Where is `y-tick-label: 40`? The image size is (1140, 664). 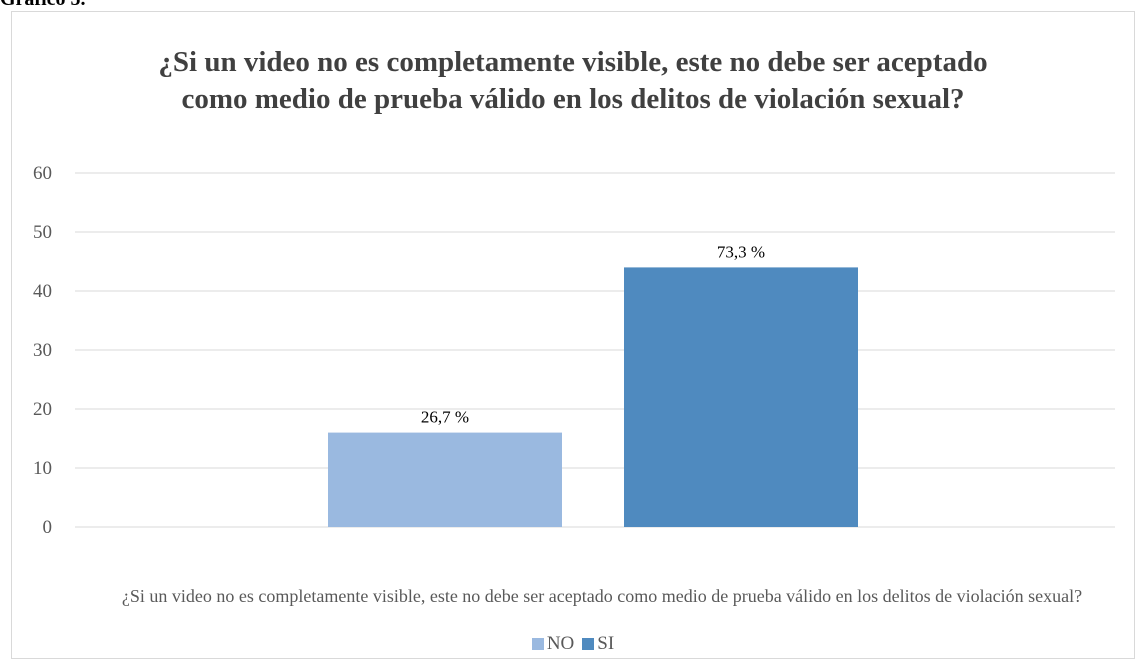
y-tick-label: 40 is located at coordinates (42, 291).